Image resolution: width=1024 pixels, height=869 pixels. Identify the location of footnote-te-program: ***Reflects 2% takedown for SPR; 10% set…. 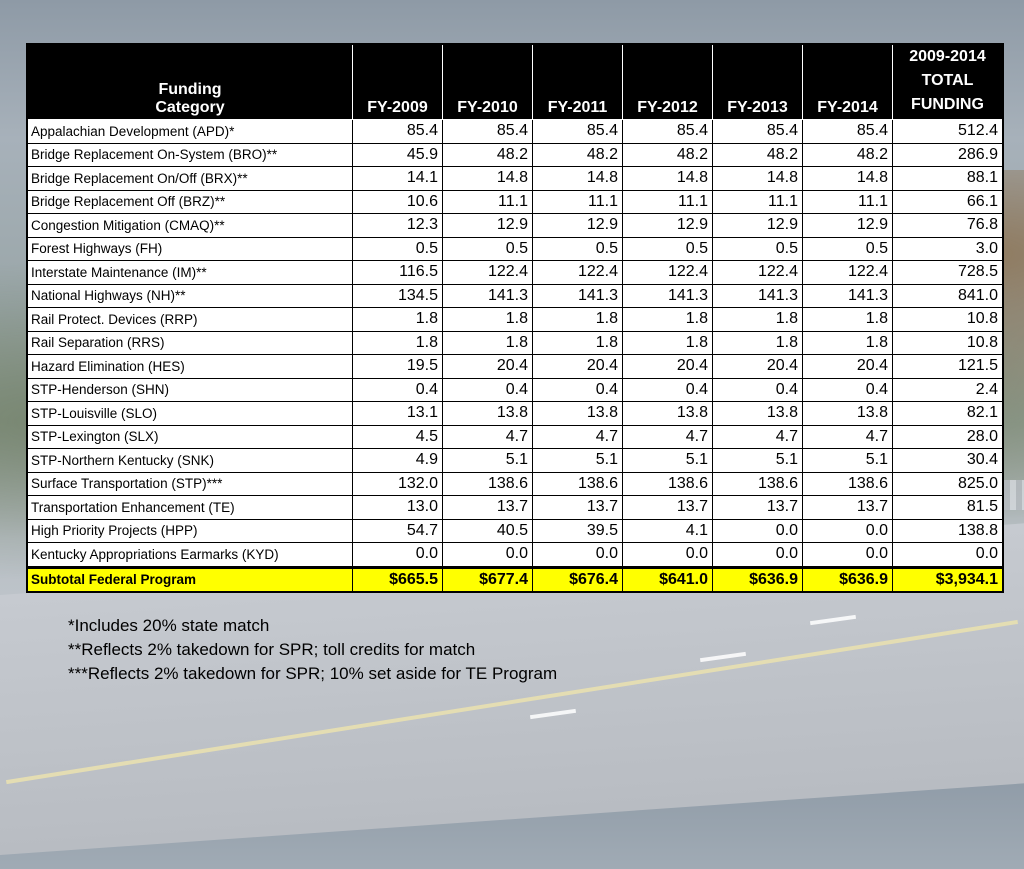
(313, 673).